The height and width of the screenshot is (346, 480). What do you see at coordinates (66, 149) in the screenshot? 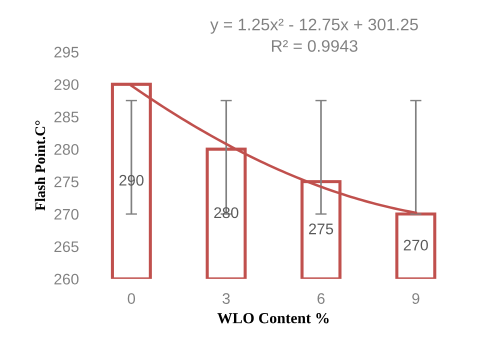
I see `y-tick-label: 280` at bounding box center [66, 149].